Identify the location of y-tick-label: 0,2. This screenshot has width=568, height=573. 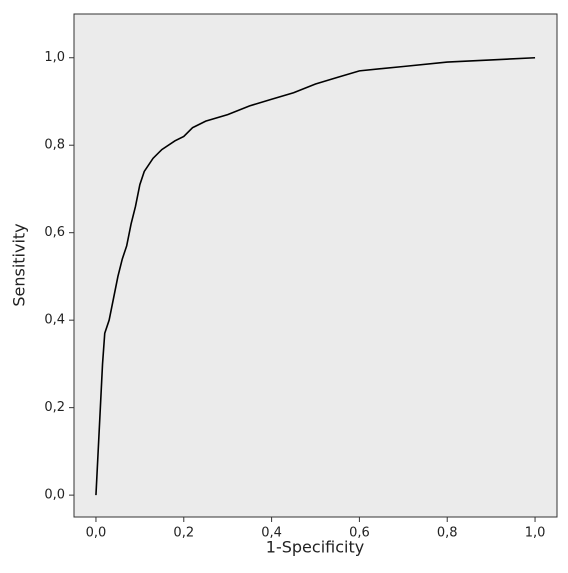
(54, 407).